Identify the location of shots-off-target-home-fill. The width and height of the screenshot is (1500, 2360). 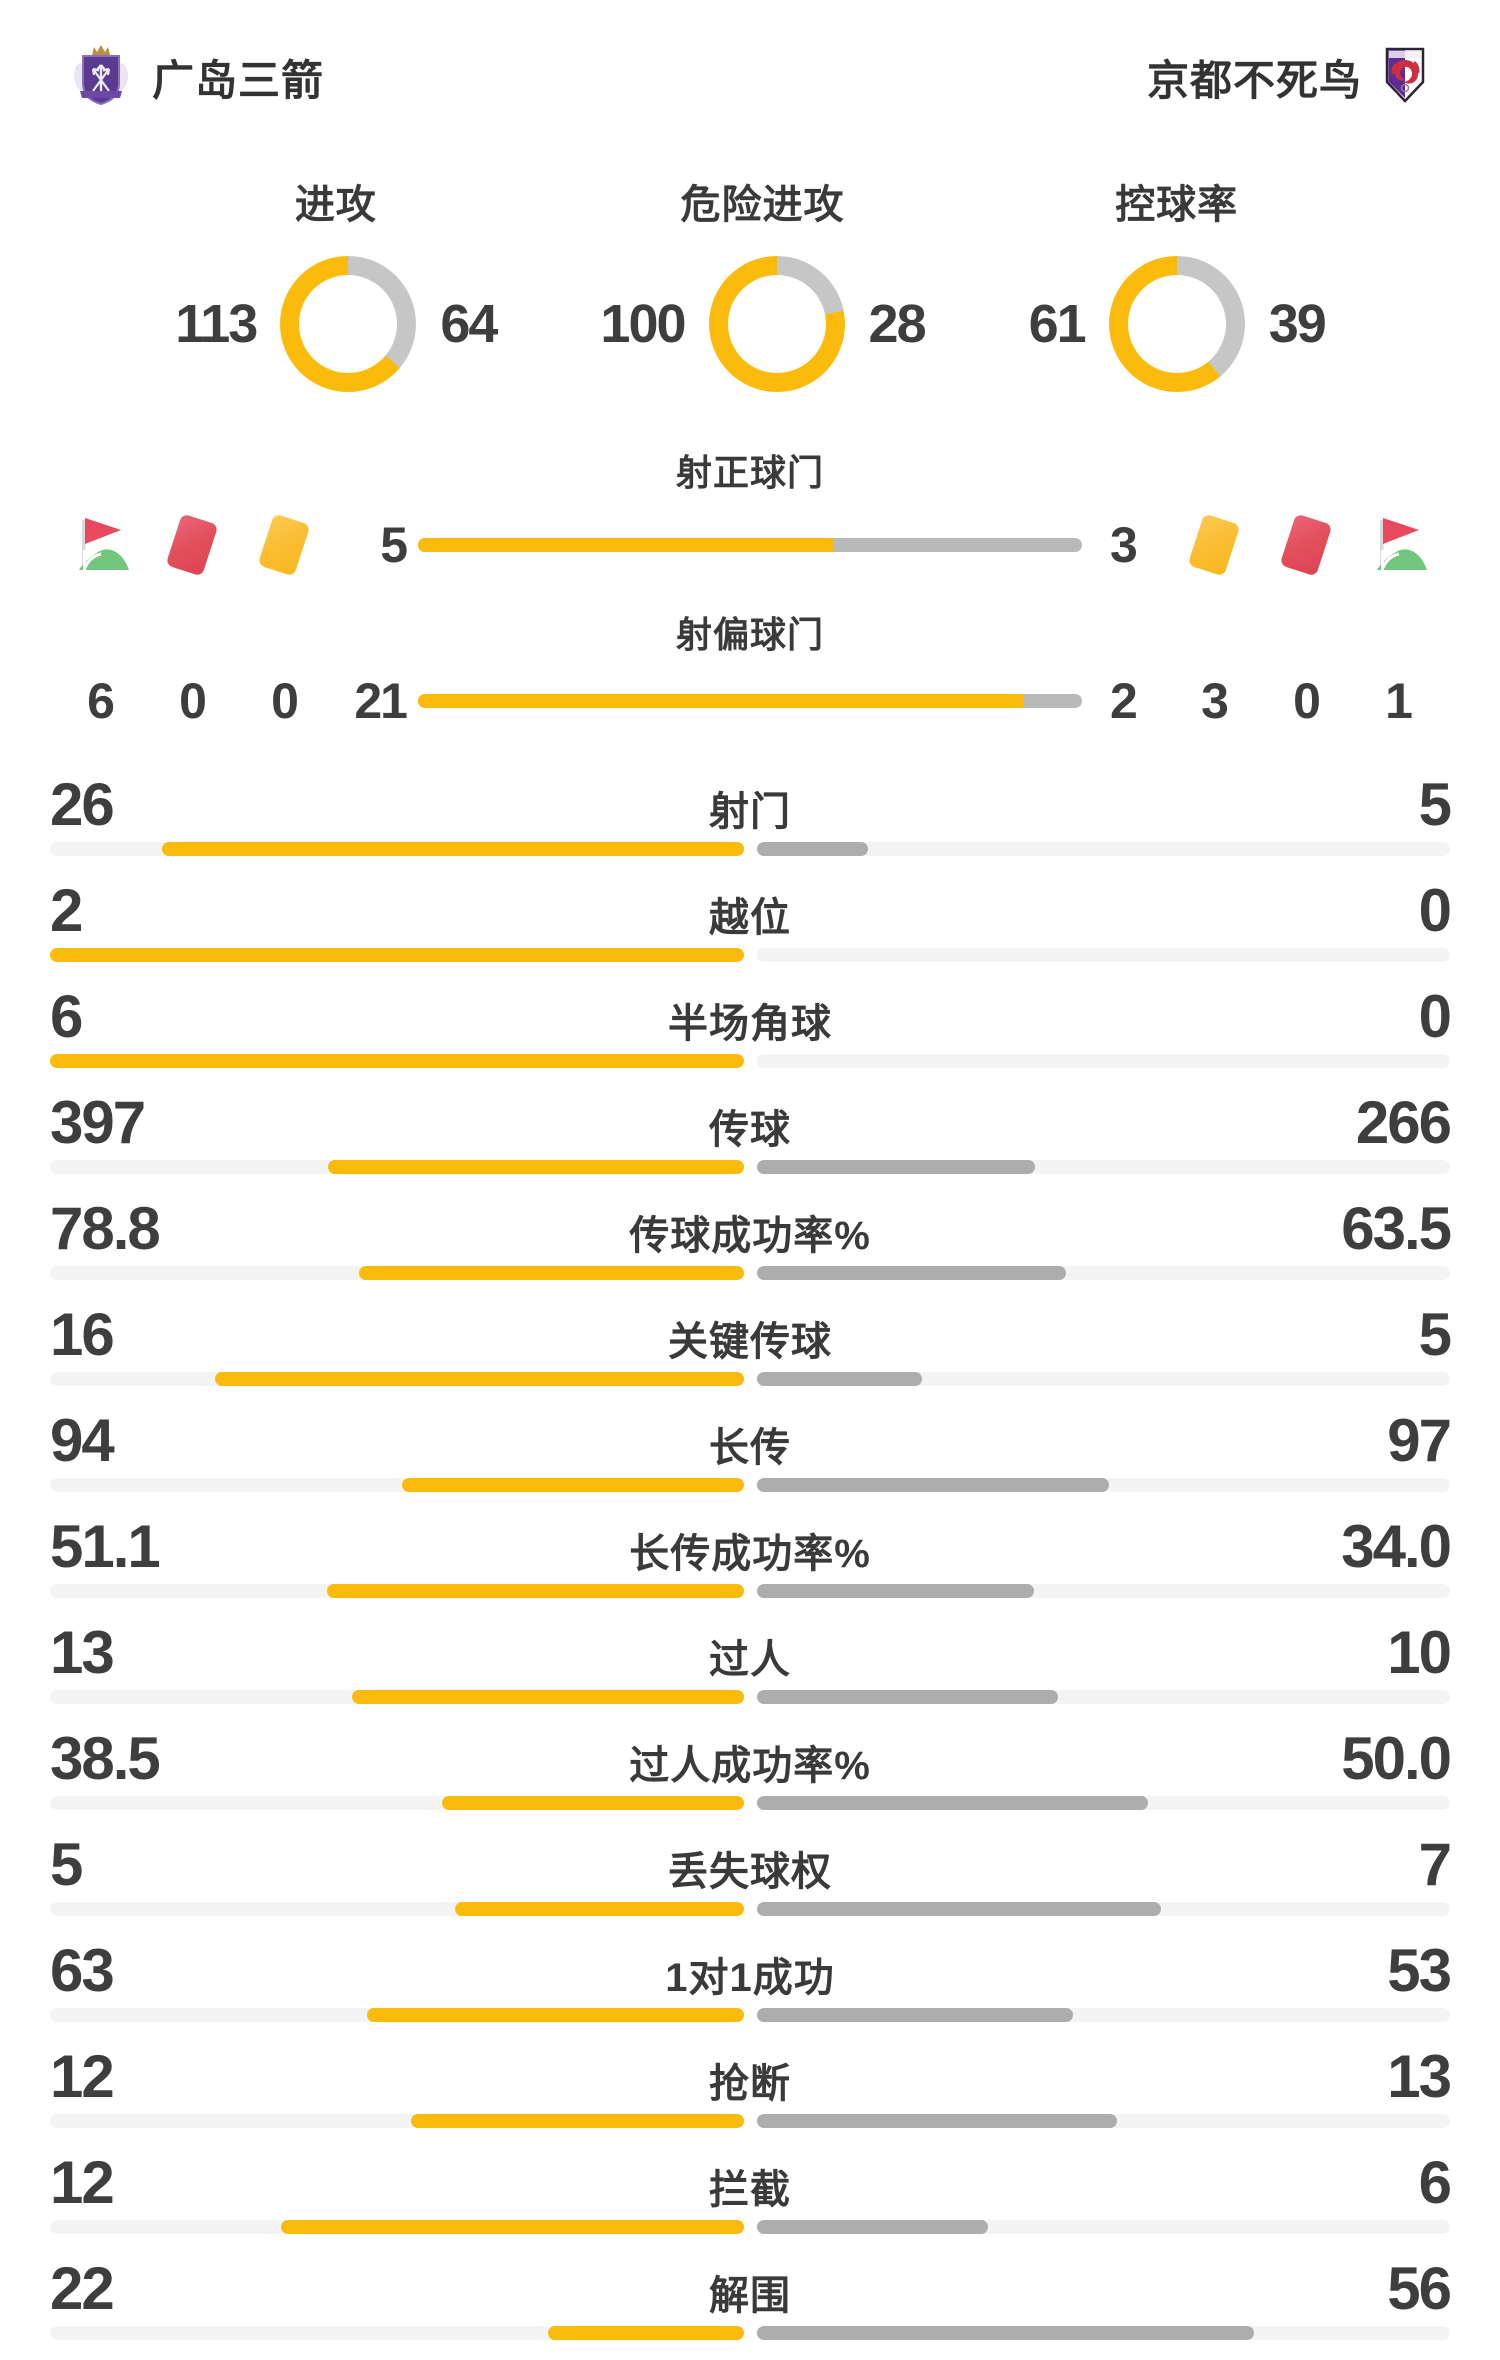
(721, 701).